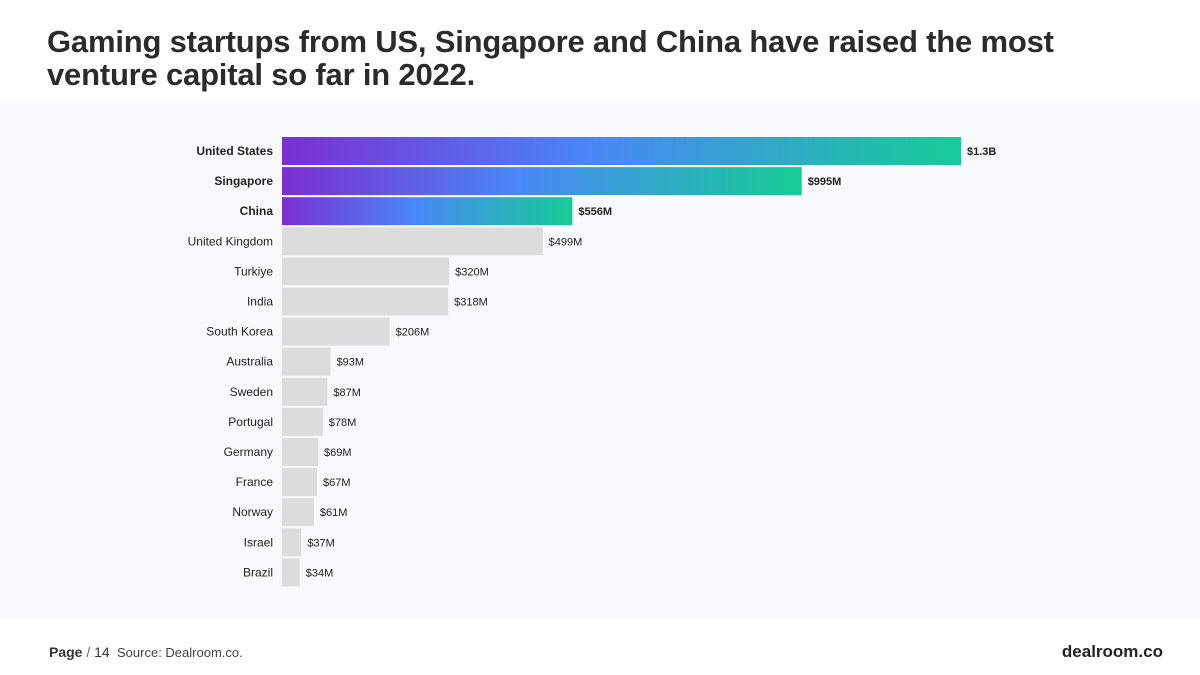 Image resolution: width=1200 pixels, height=675 pixels. I want to click on bar-united-kingdom, so click(412, 241).